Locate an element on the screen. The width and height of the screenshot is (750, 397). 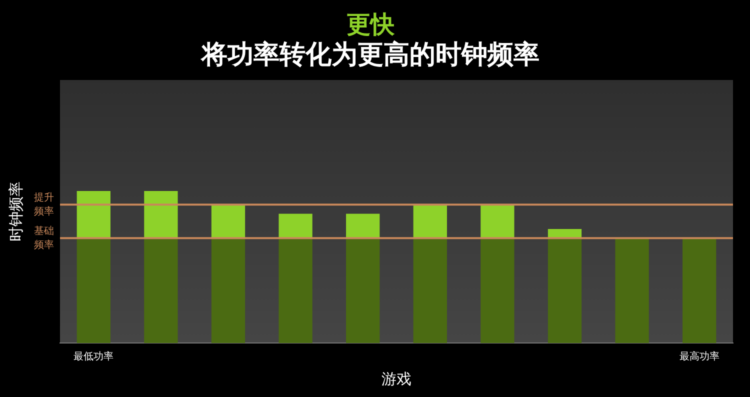
ref-line-label: 基础频率 is located at coordinates (44, 238).